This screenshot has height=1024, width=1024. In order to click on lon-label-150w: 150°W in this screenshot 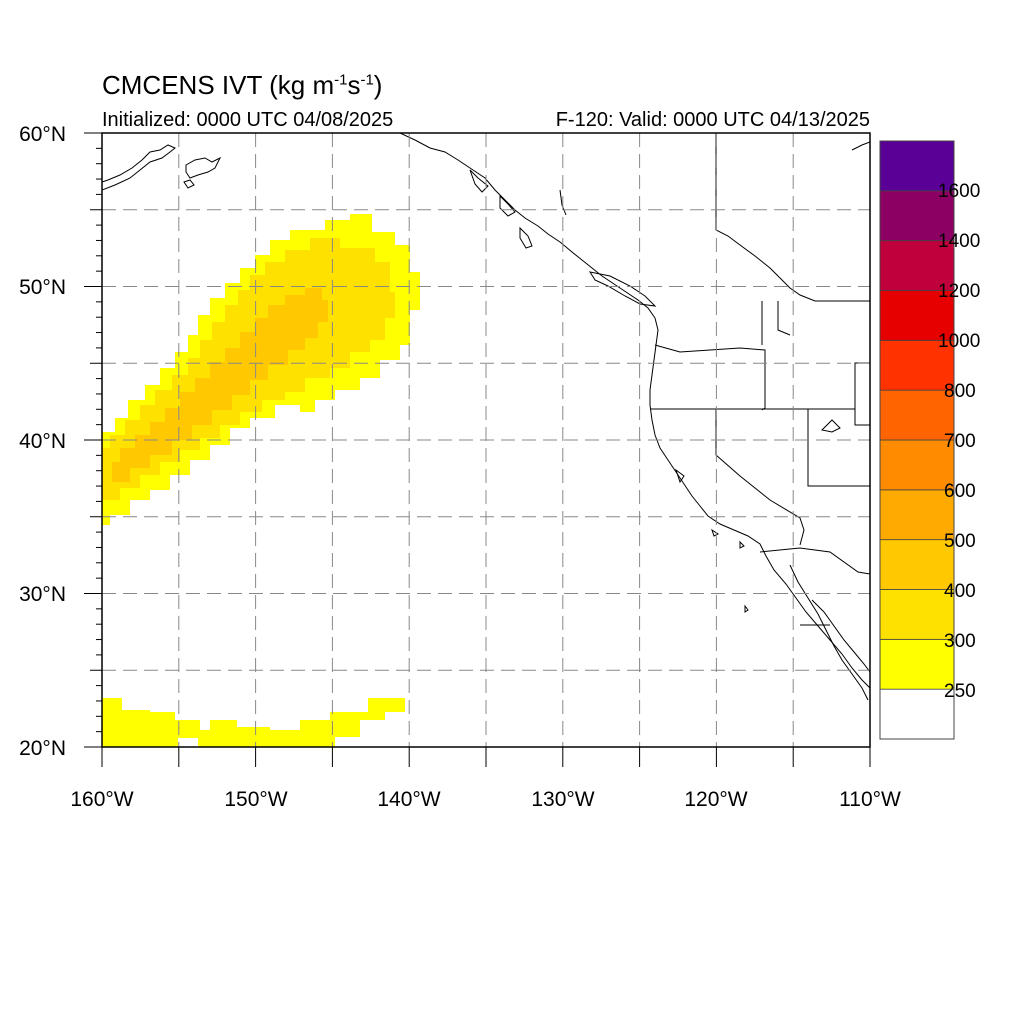, I will do `click(255, 799)`.